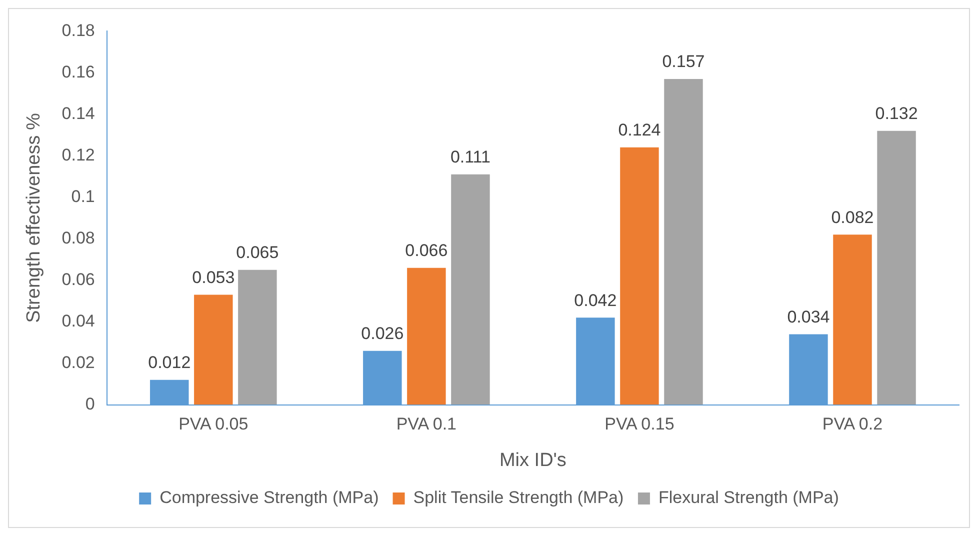 This screenshot has width=978, height=536. What do you see at coordinates (470, 157) in the screenshot?
I see `data-label: 0.111` at bounding box center [470, 157].